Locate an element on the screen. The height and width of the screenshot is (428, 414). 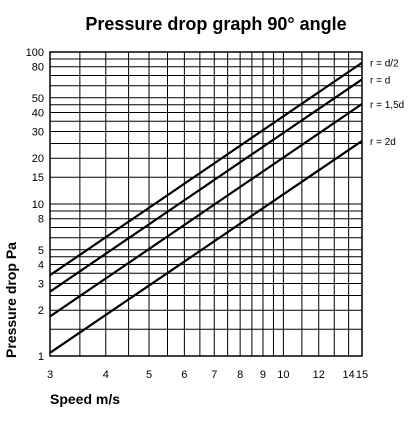
x-tick-label: 3 is located at coordinates (50, 375).